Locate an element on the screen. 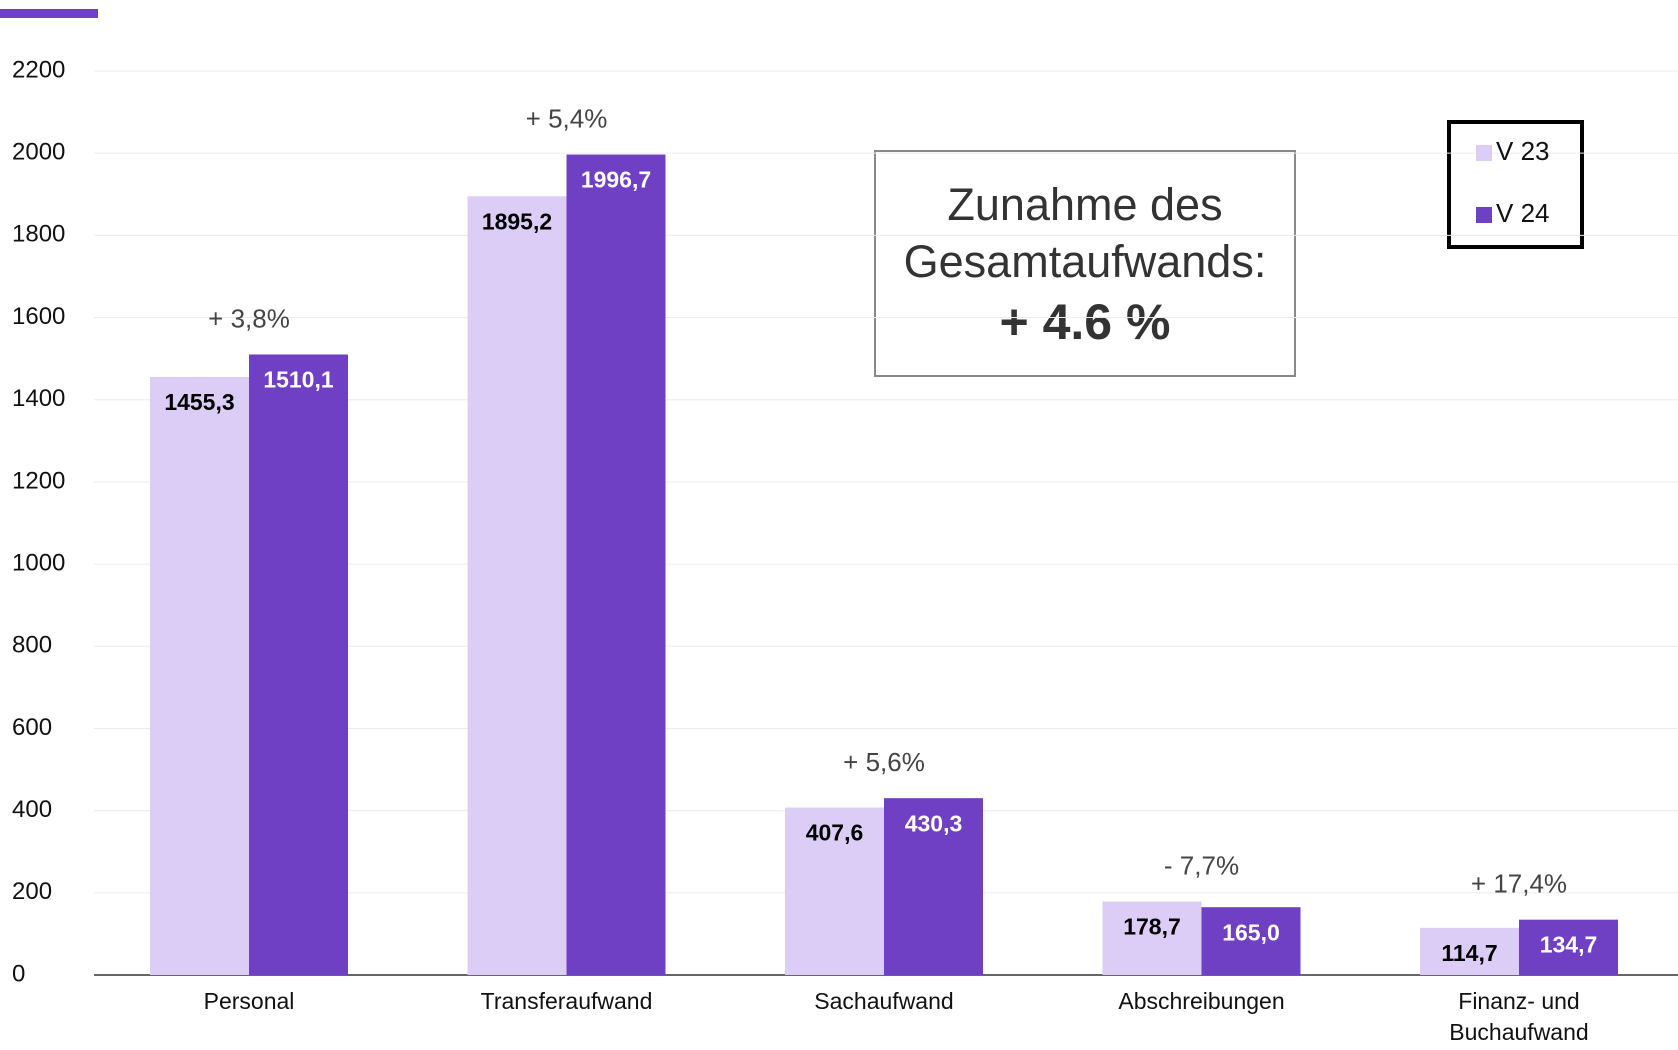  y-tick-label: 2200 is located at coordinates (38, 69).